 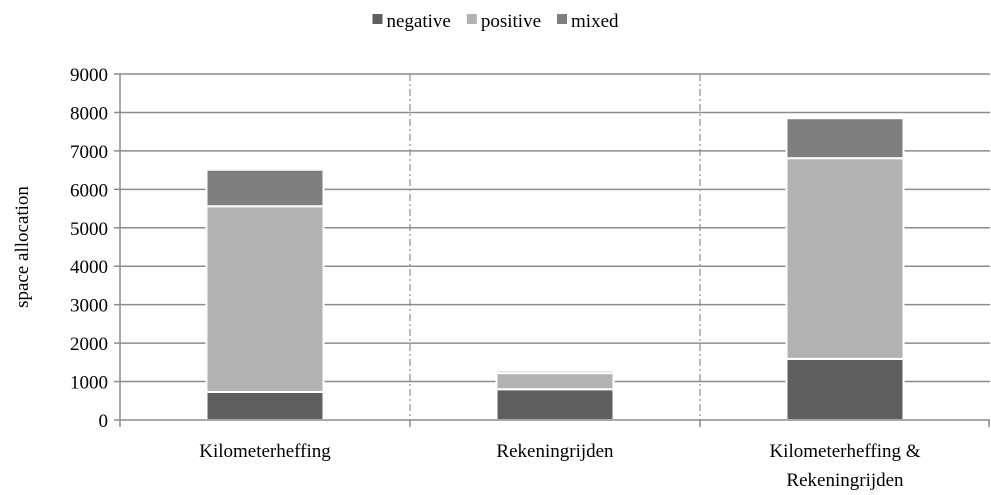 I want to click on y-tick-label: 8000, so click(x=89, y=113).